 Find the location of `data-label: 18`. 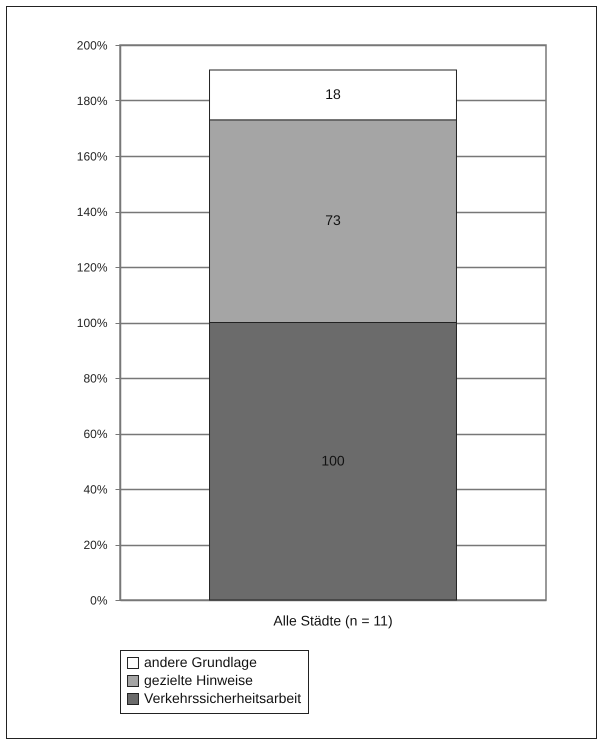

data-label: 18 is located at coordinates (333, 94).